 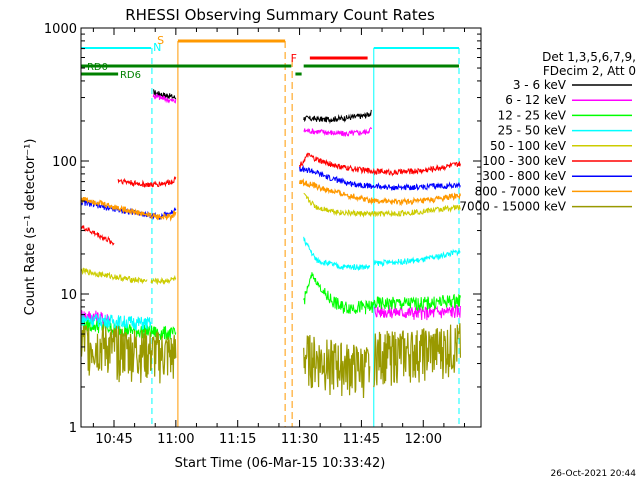 What do you see at coordinates (160, 40) in the screenshot?
I see `annotation-s: S` at bounding box center [160, 40].